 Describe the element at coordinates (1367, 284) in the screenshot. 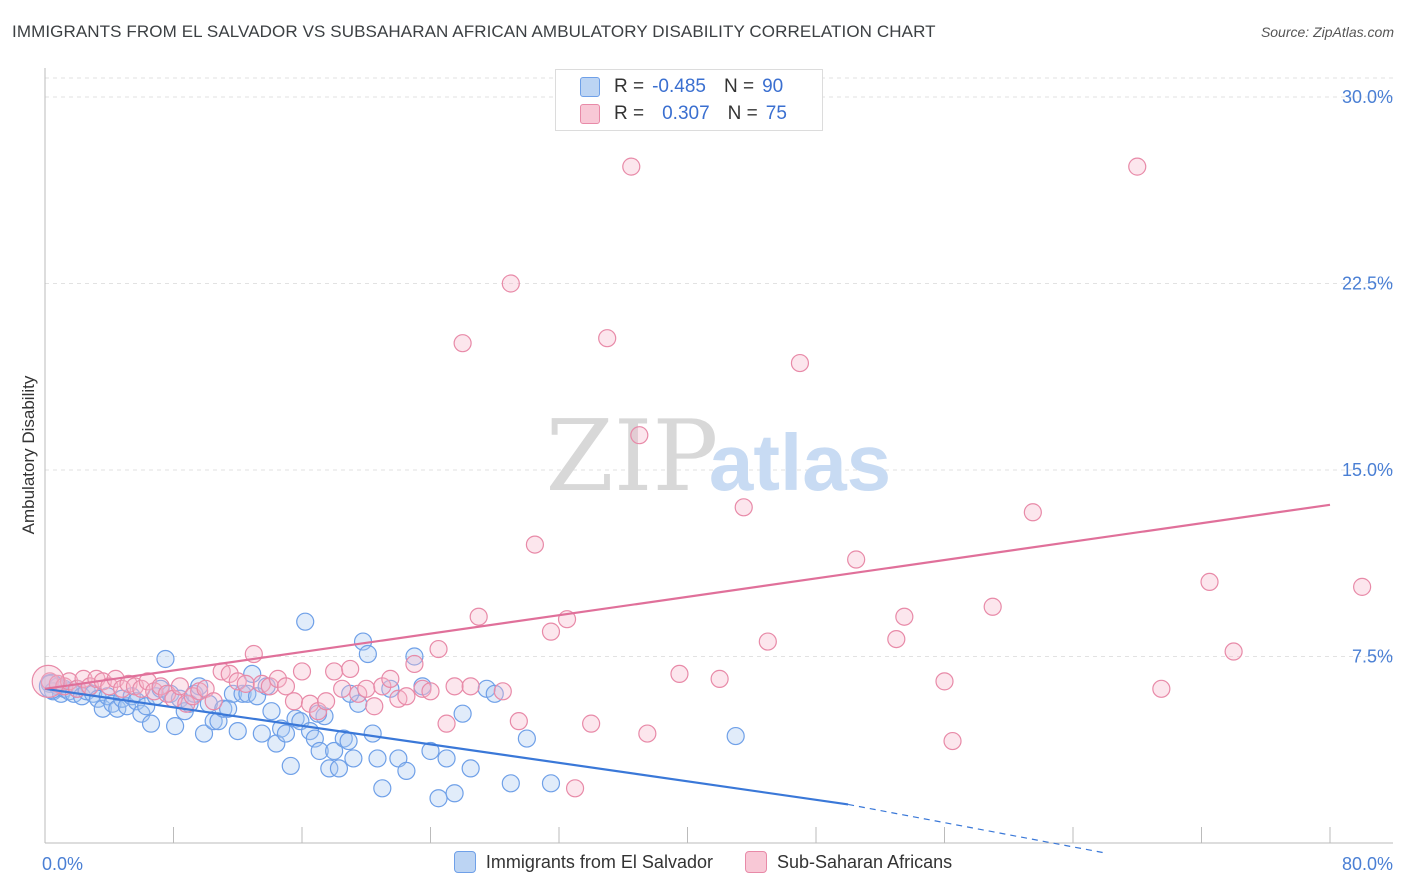

I see `y-tick-label: 22.5%` at that location.